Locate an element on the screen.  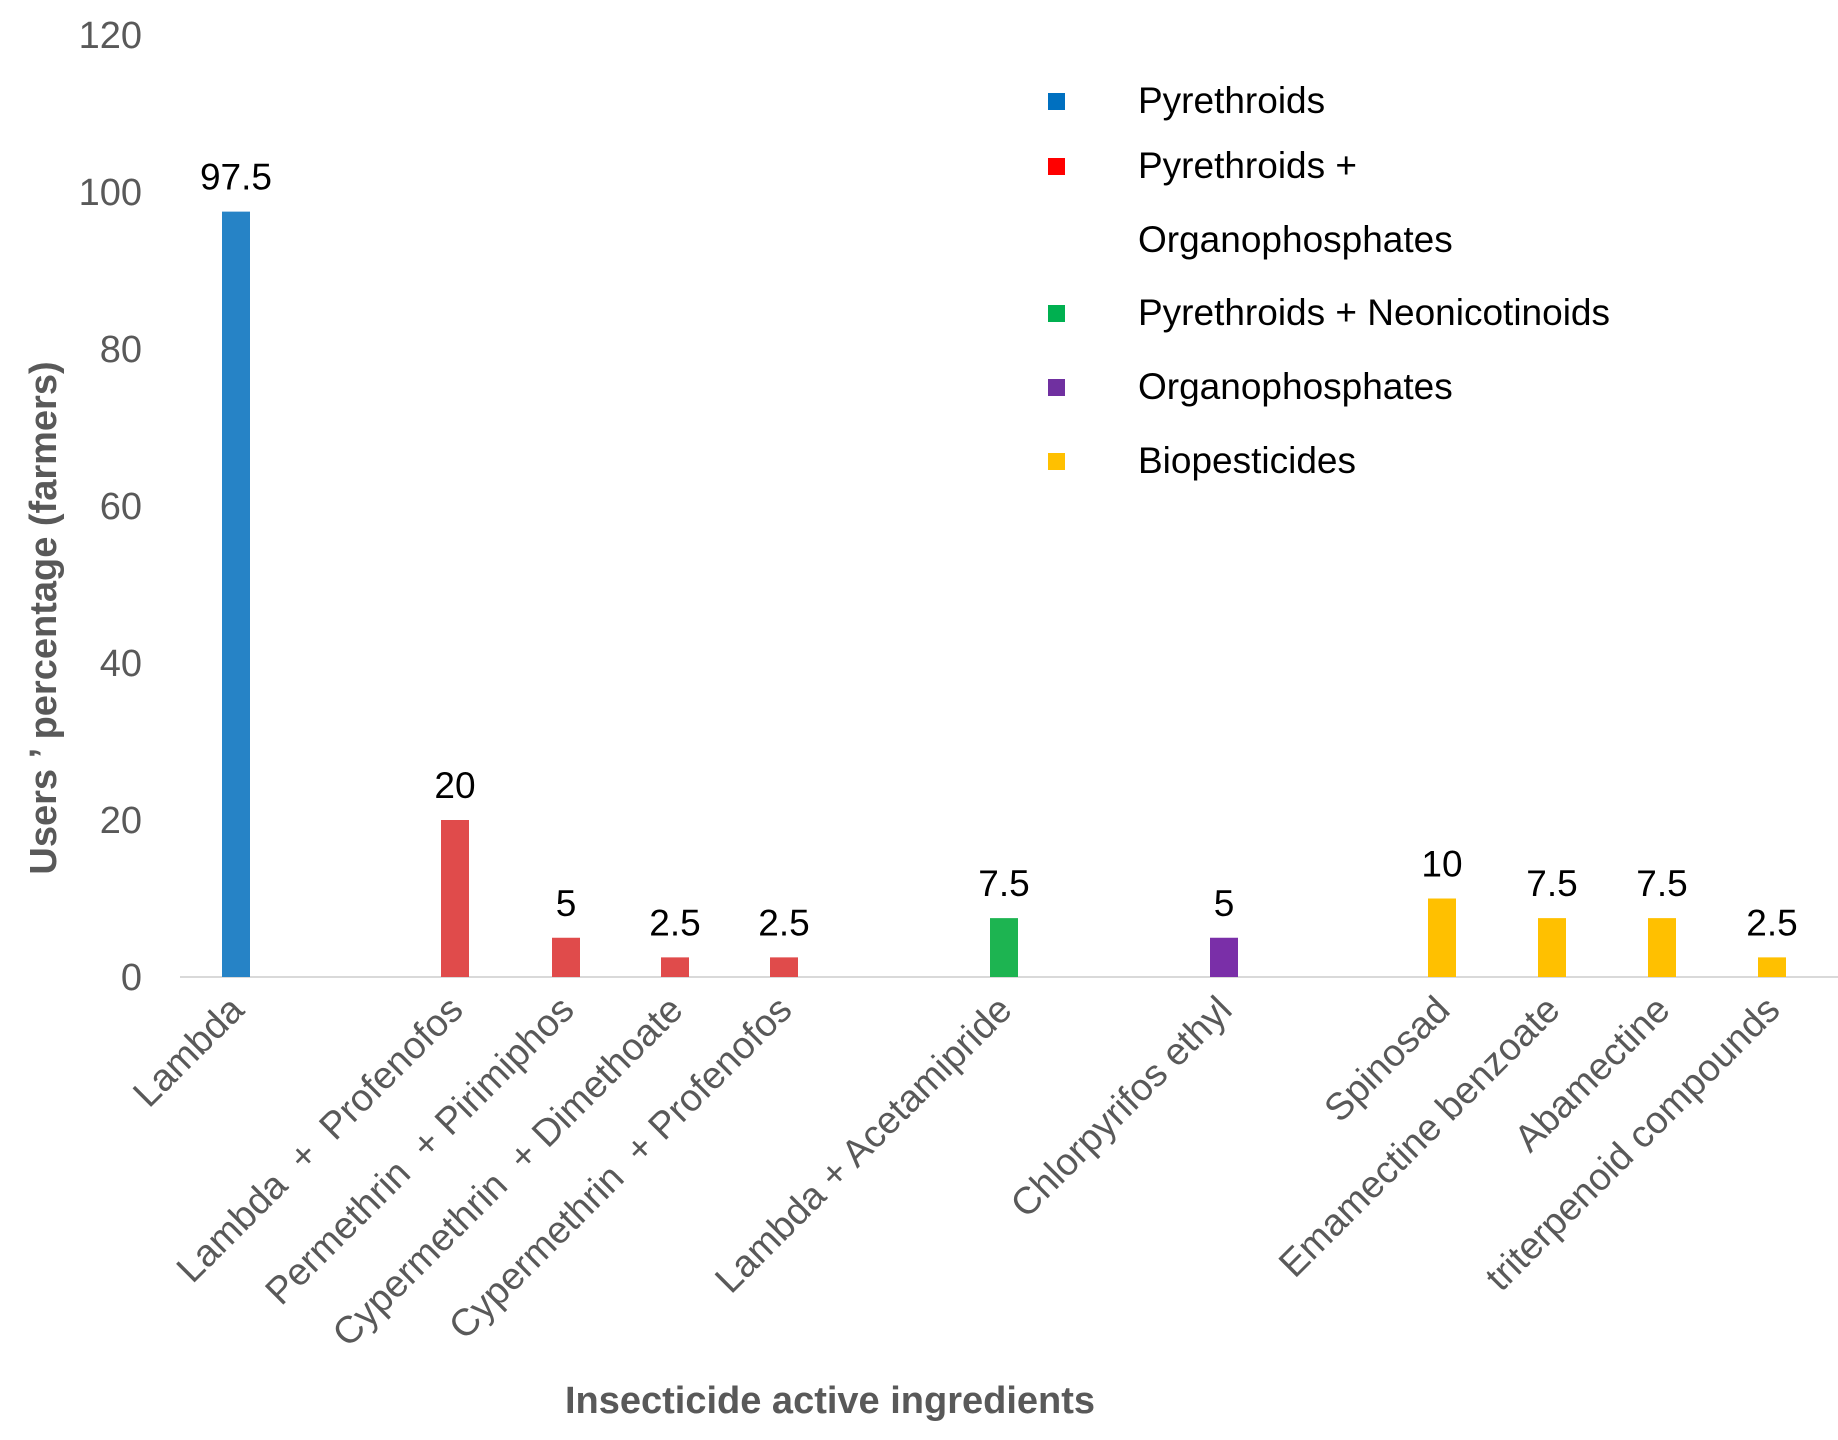
data-label: 20 is located at coordinates (454, 785).